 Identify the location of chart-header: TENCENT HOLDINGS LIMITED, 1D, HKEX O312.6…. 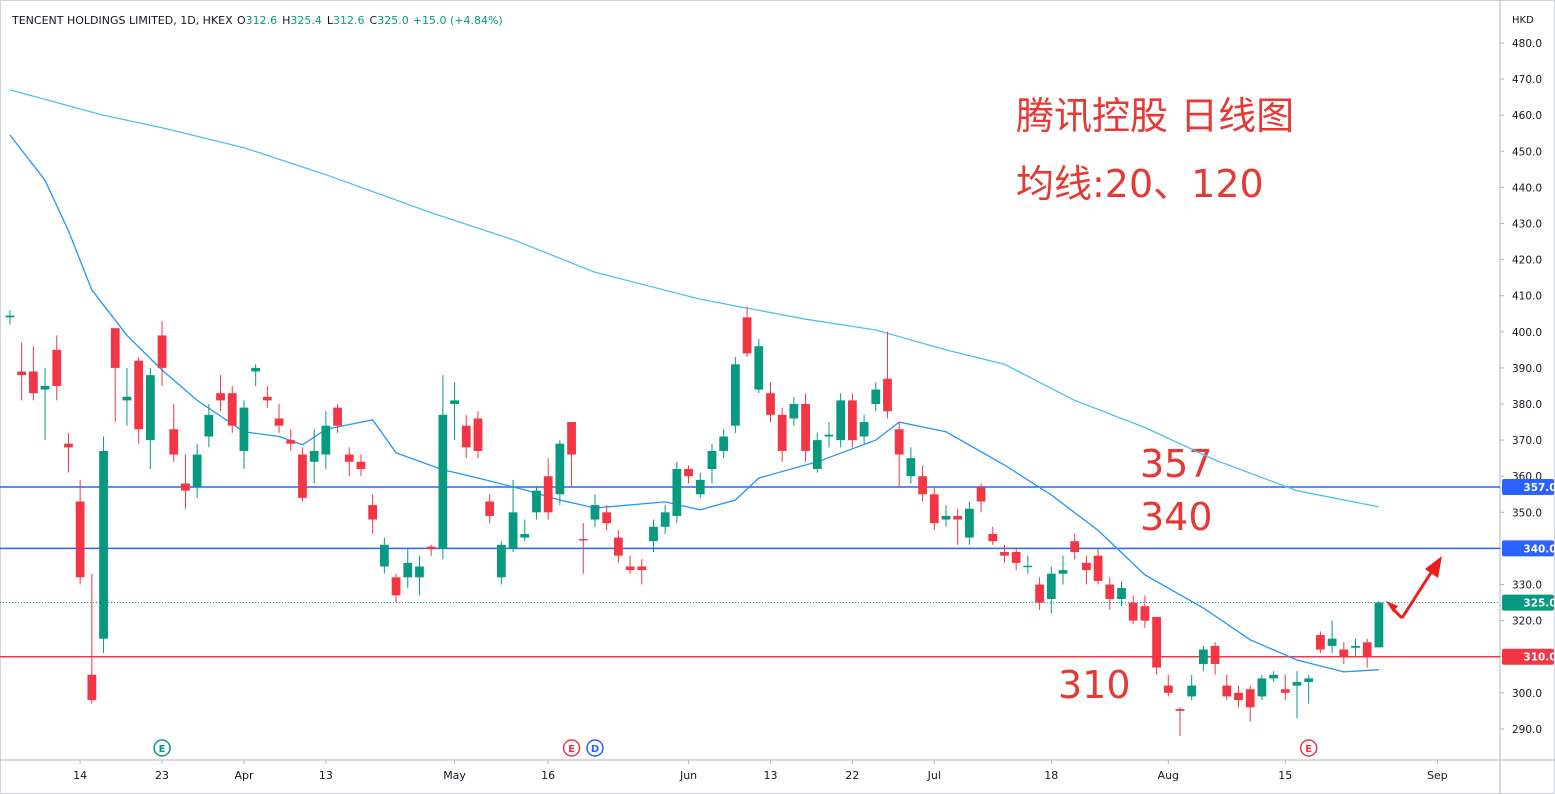
(257, 20).